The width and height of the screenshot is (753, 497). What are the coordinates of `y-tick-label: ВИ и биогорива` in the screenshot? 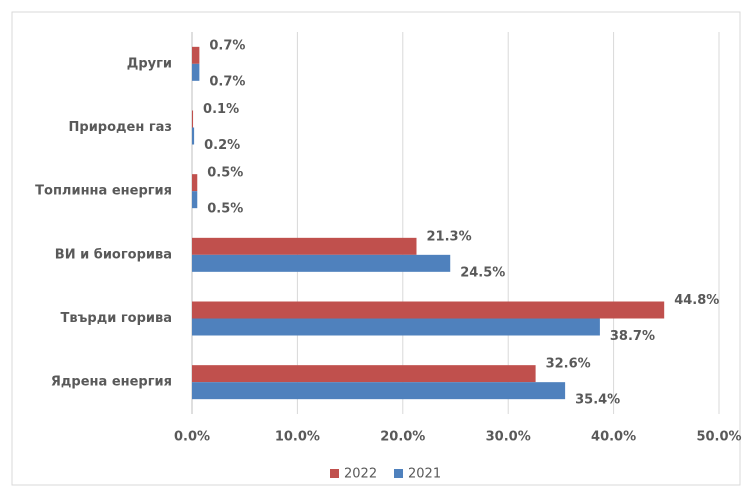 It's located at (113, 254).